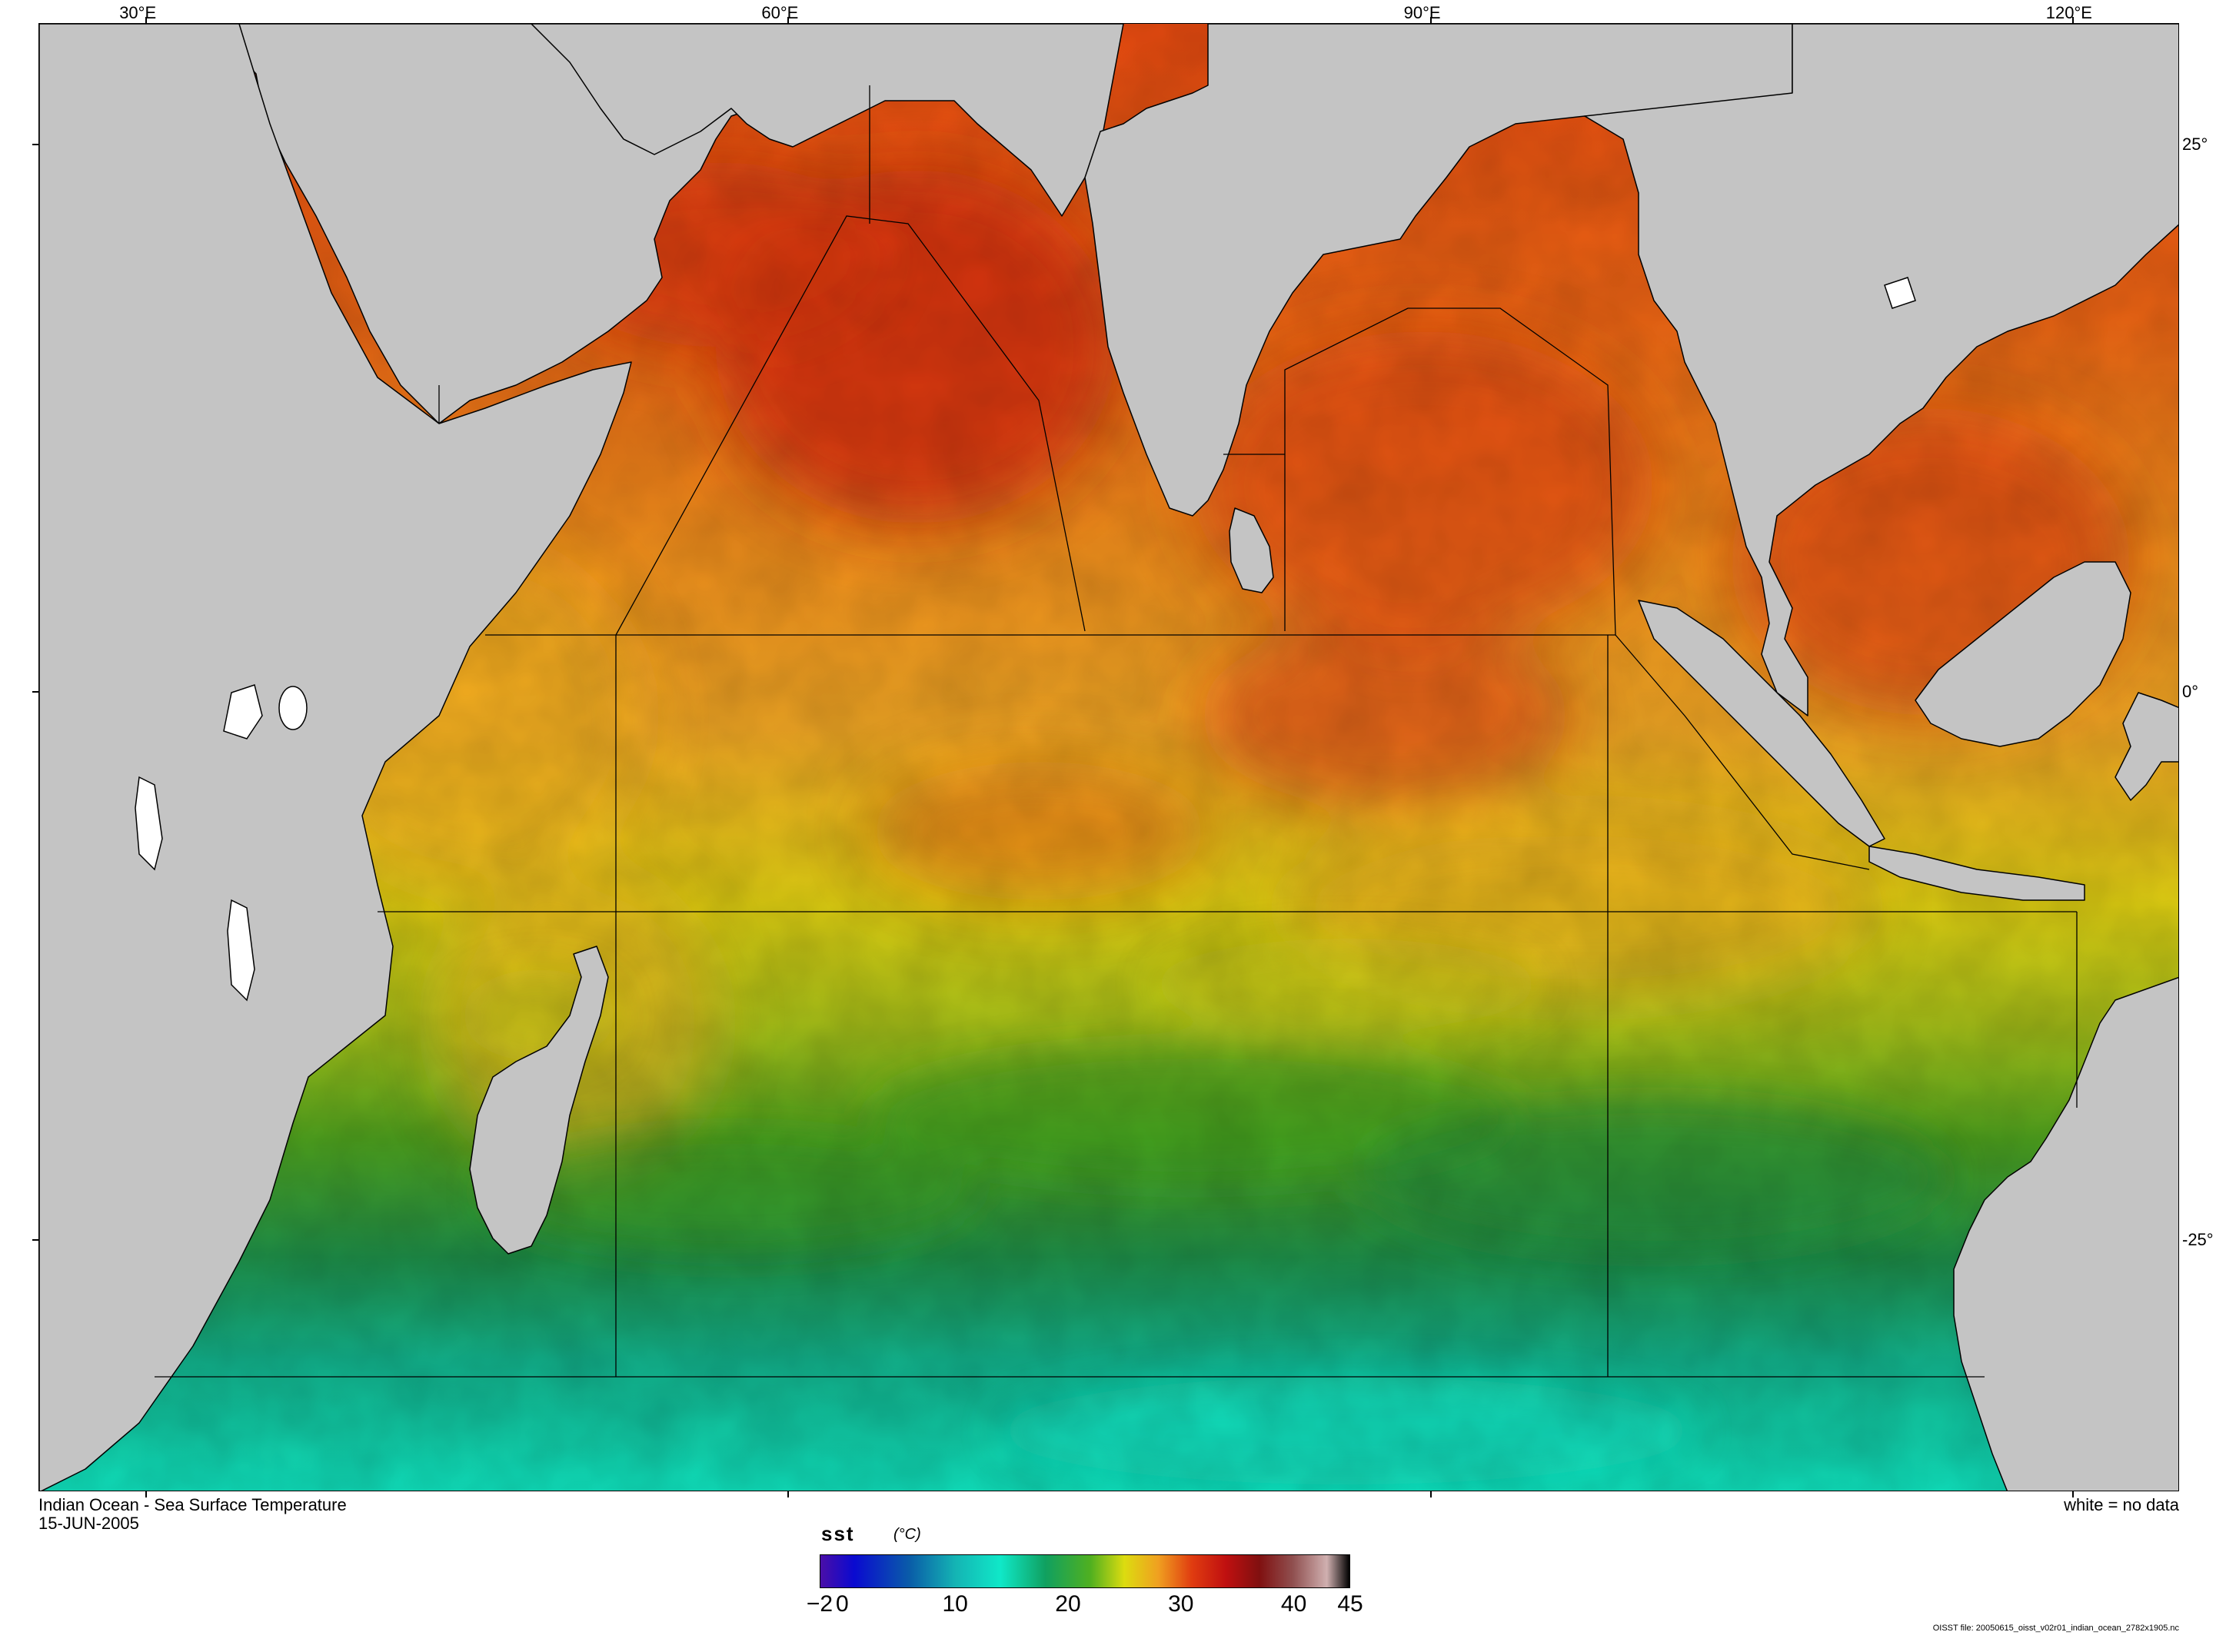  I want to click on longitude-label: 90°E, so click(1422, 12).